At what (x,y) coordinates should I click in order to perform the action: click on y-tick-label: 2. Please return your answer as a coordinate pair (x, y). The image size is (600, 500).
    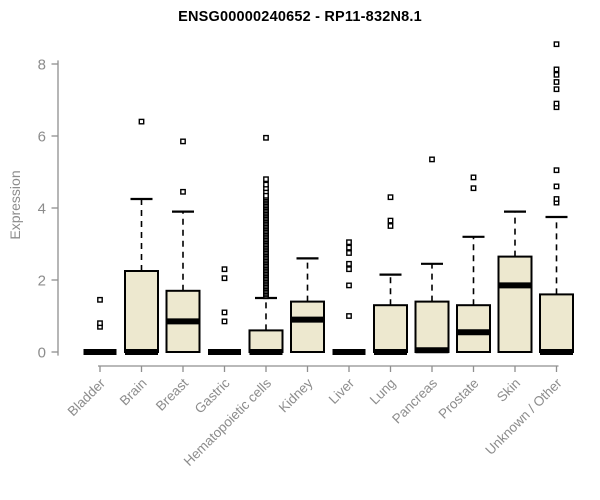
    Looking at the image, I should click on (42, 281).